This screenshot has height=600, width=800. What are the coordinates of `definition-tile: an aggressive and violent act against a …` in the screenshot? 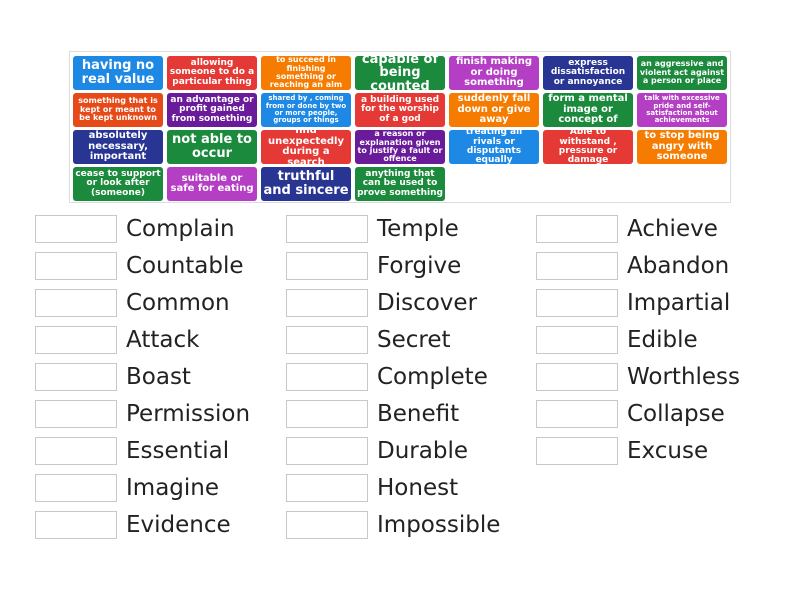 It's located at (682, 73).